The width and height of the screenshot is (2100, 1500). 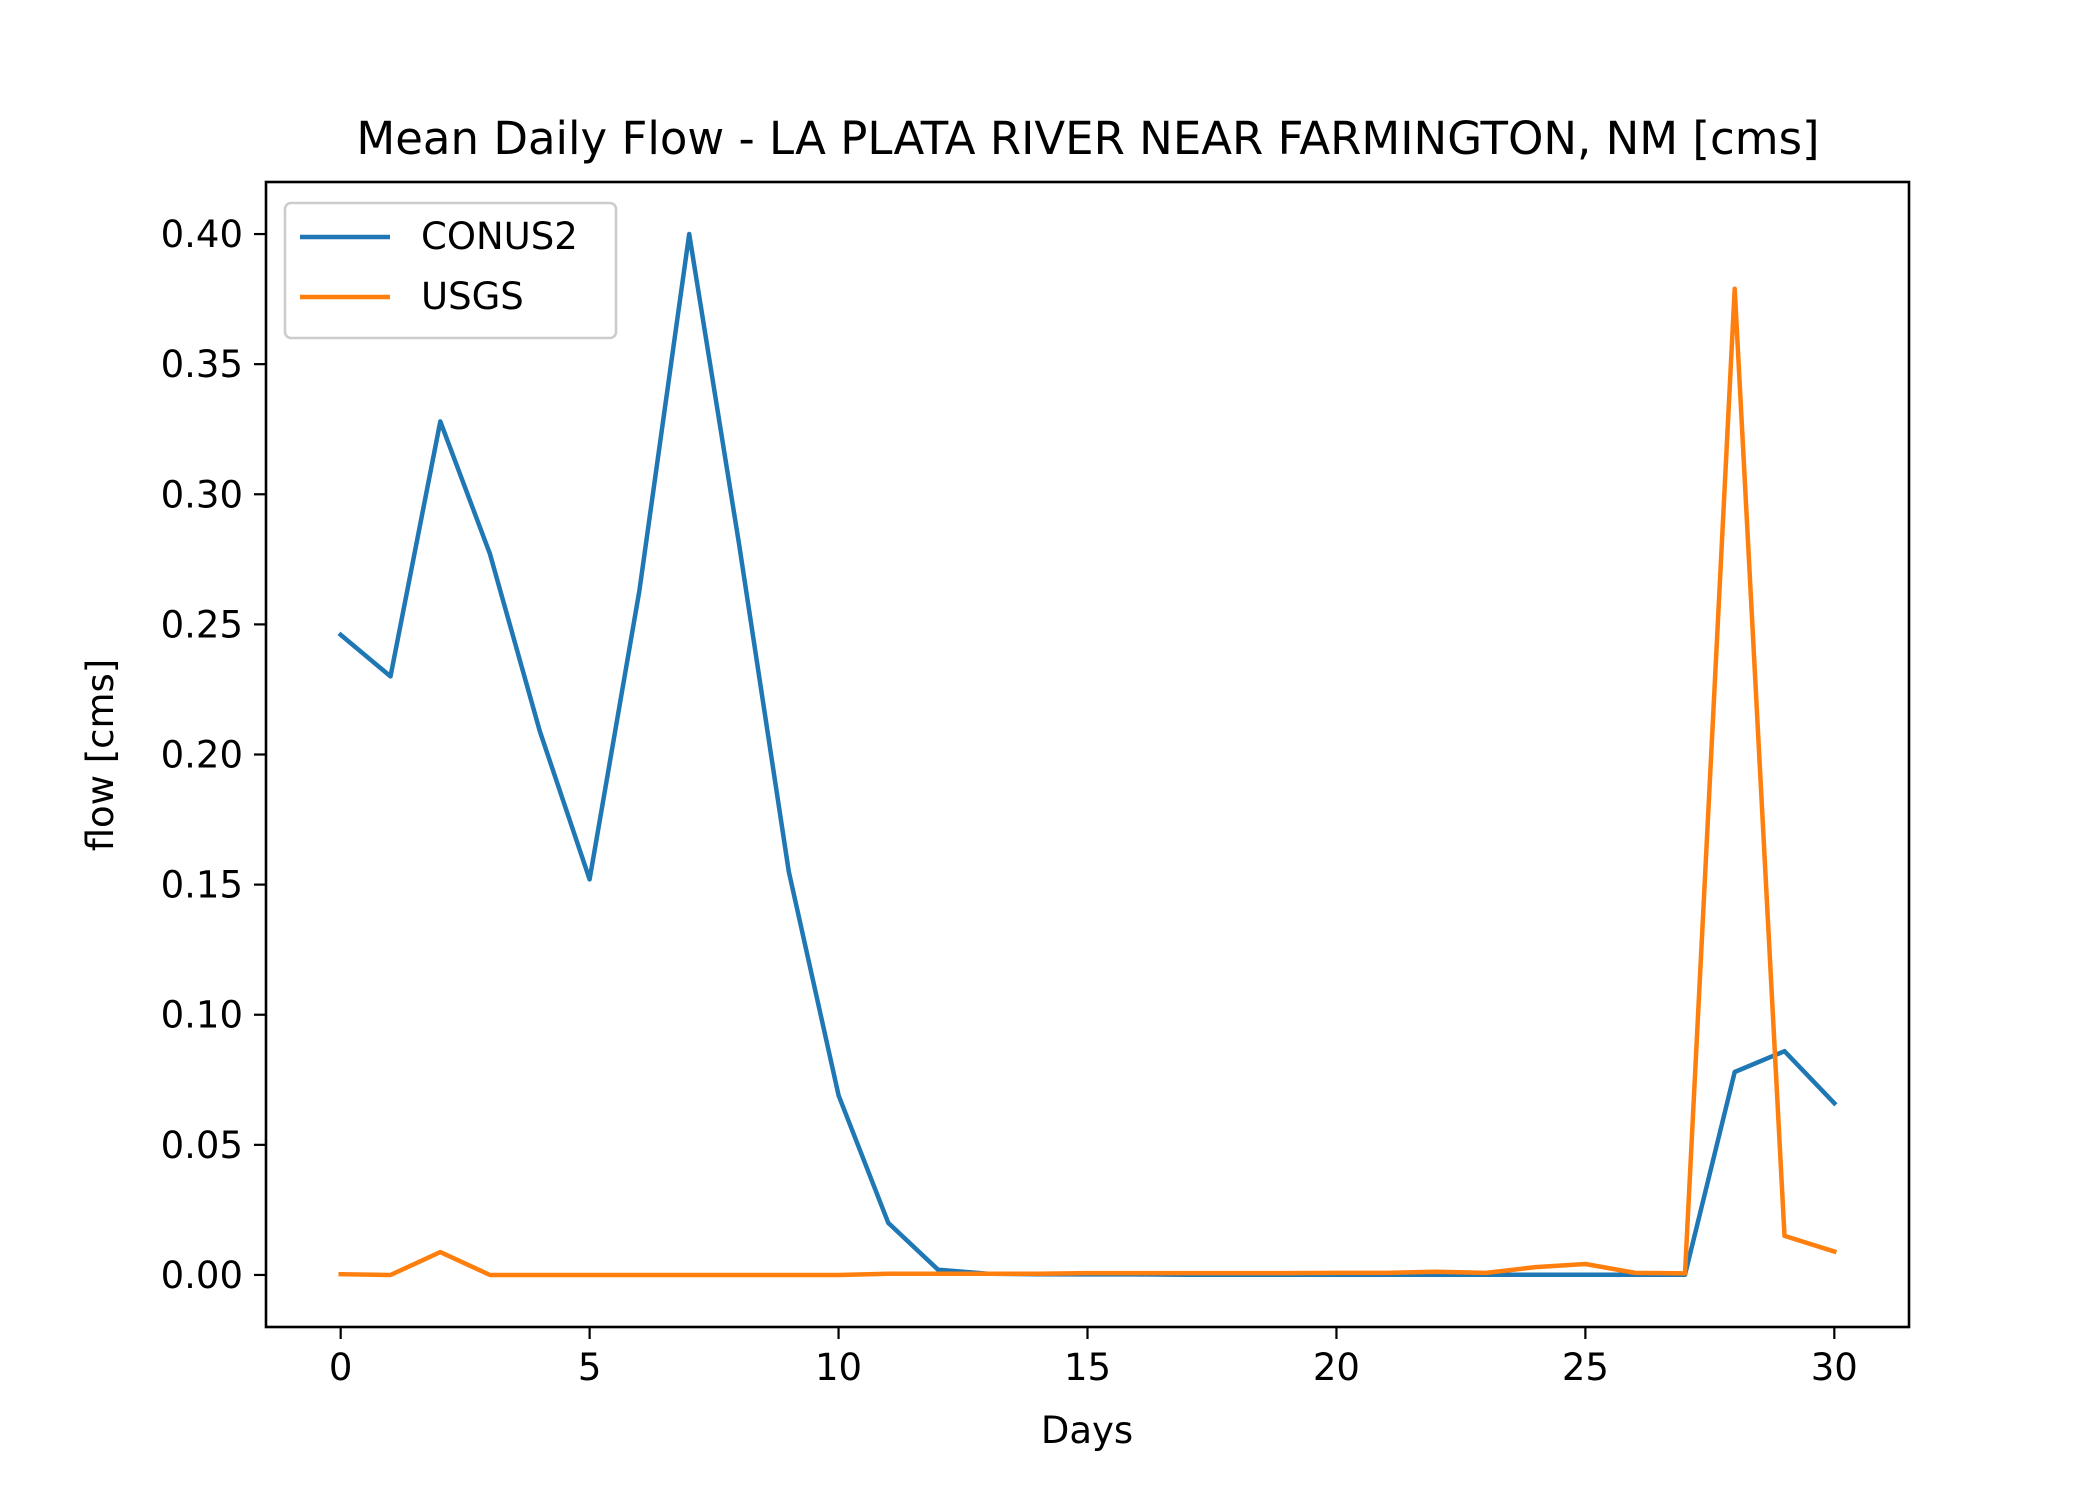 What do you see at coordinates (1087, 1367) in the screenshot?
I see `x-tick-label: 15` at bounding box center [1087, 1367].